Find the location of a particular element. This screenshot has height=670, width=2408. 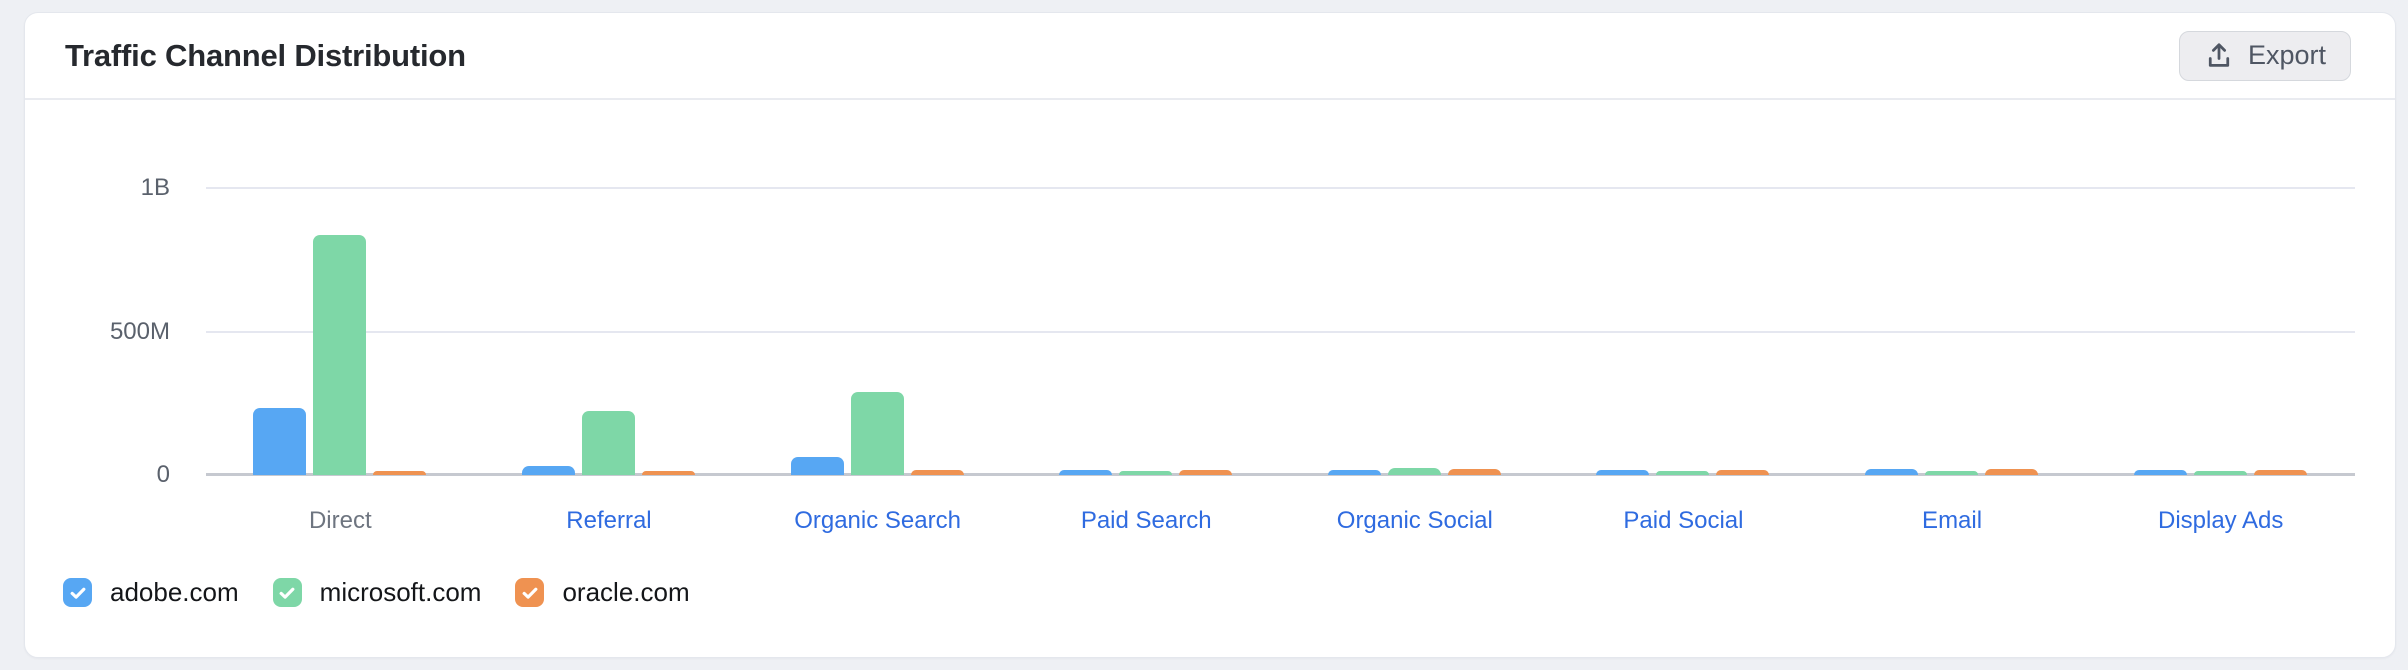

y-tick-label: 500M is located at coordinates (139, 331).